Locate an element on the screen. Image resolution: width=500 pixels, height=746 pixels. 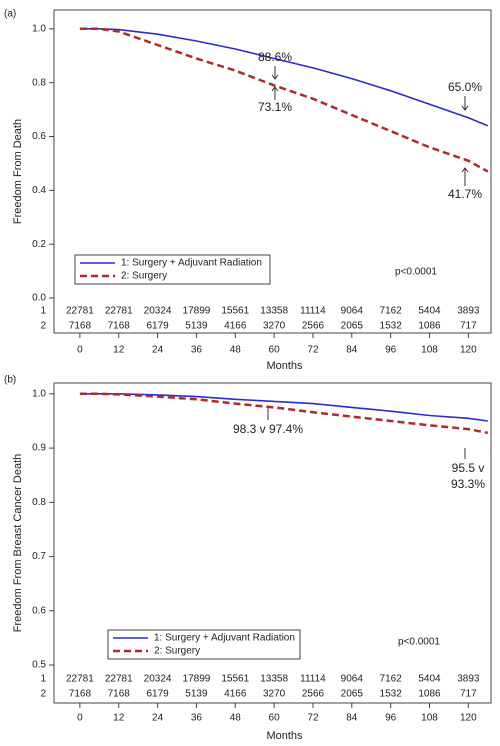
x-tick-label: 120 is located at coordinates (468, 350).